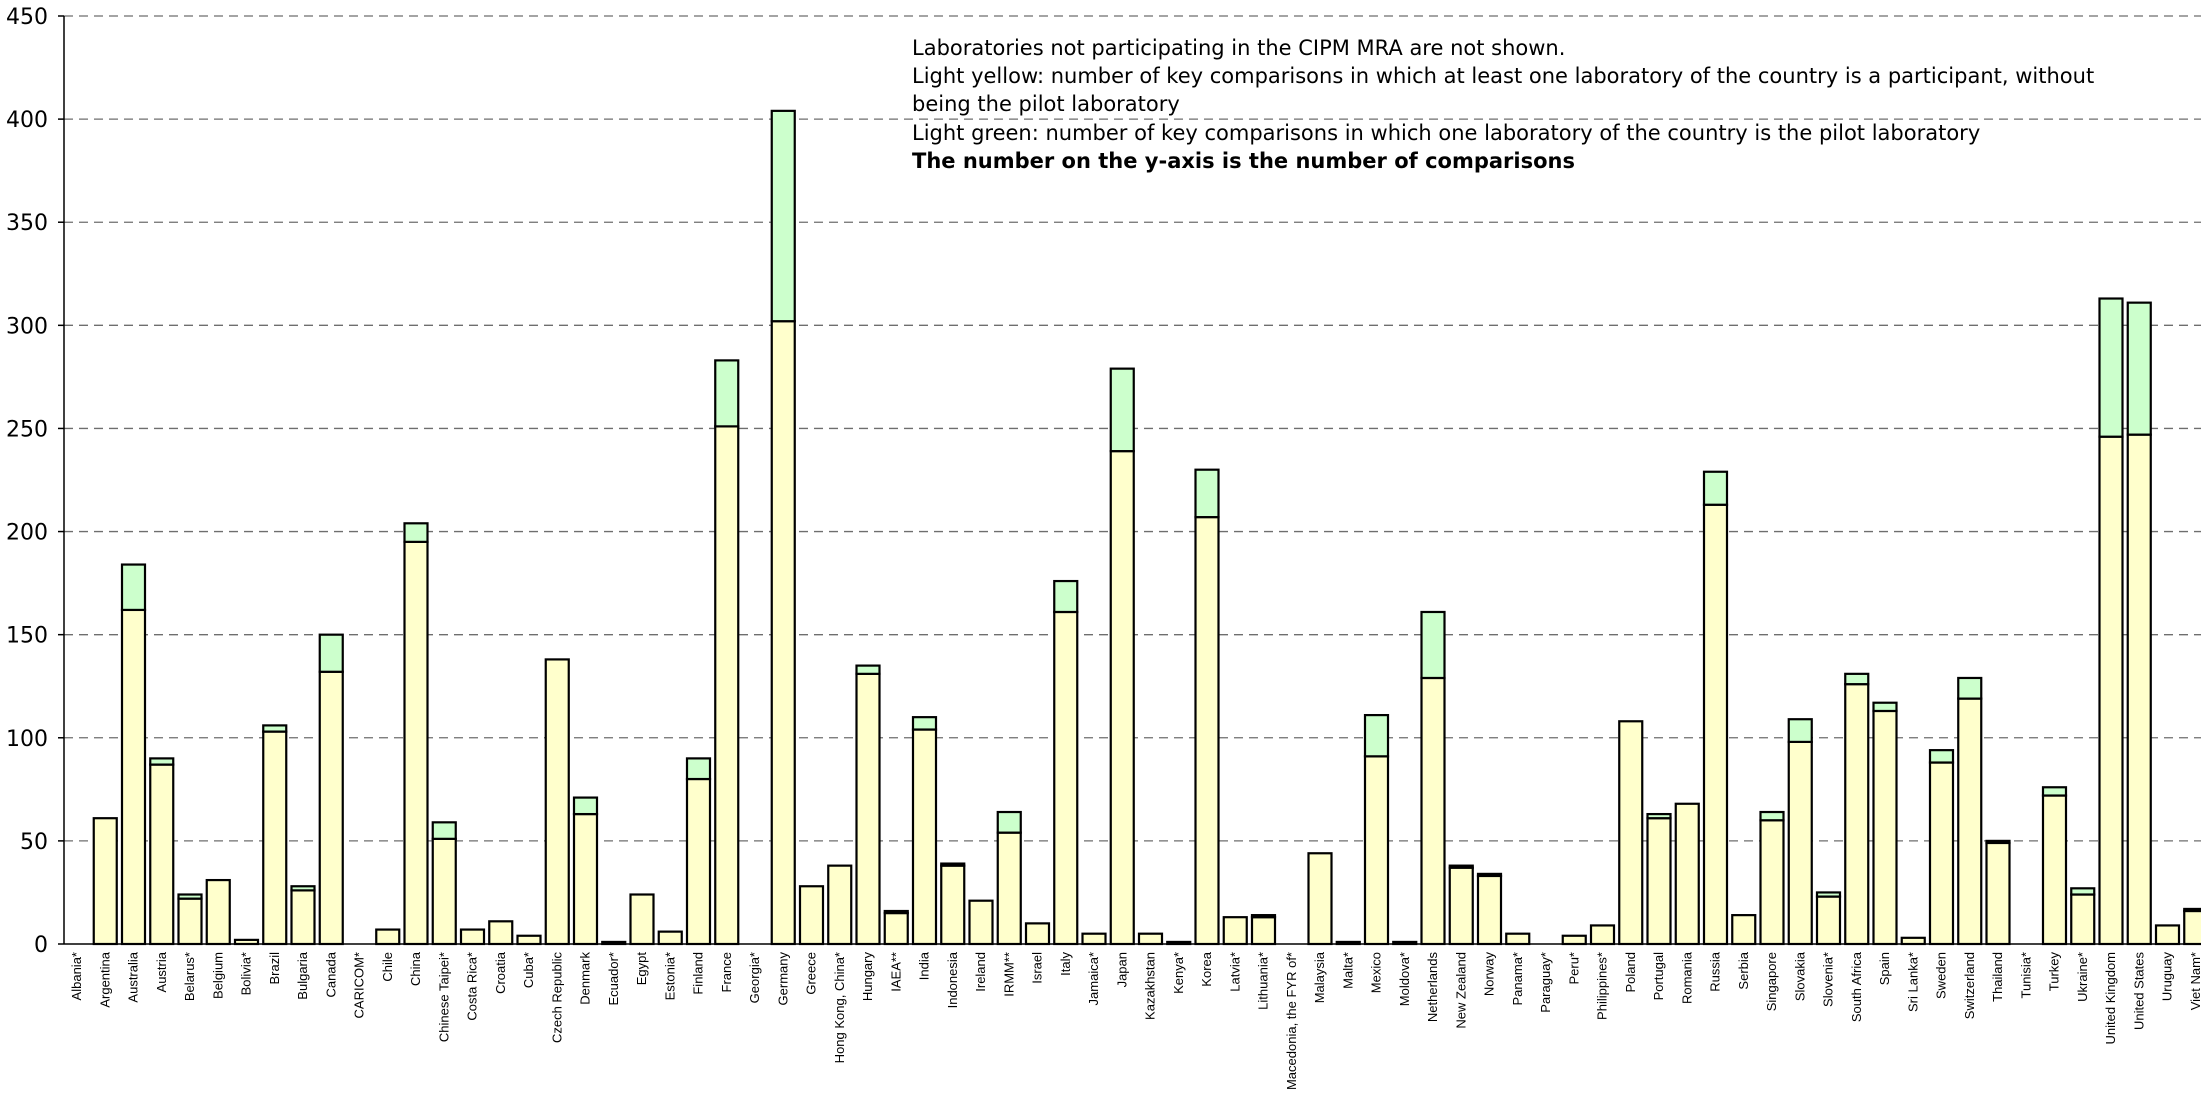 The image size is (2201, 1105). I want to click on x-tick-label: Australia, so click(133, 976).